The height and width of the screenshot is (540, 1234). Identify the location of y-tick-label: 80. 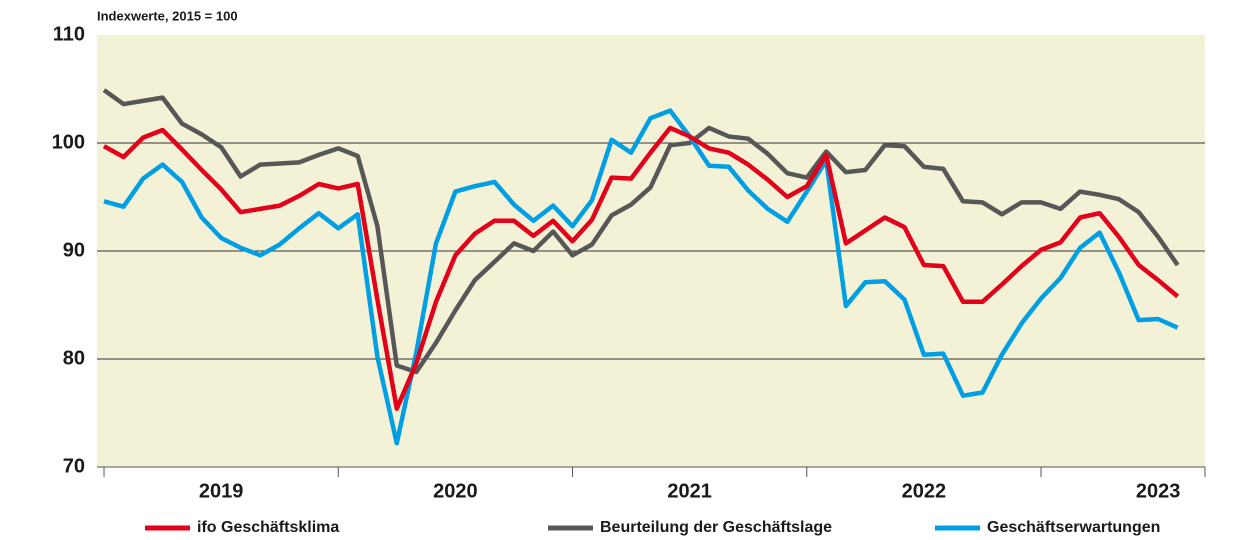
(74, 358).